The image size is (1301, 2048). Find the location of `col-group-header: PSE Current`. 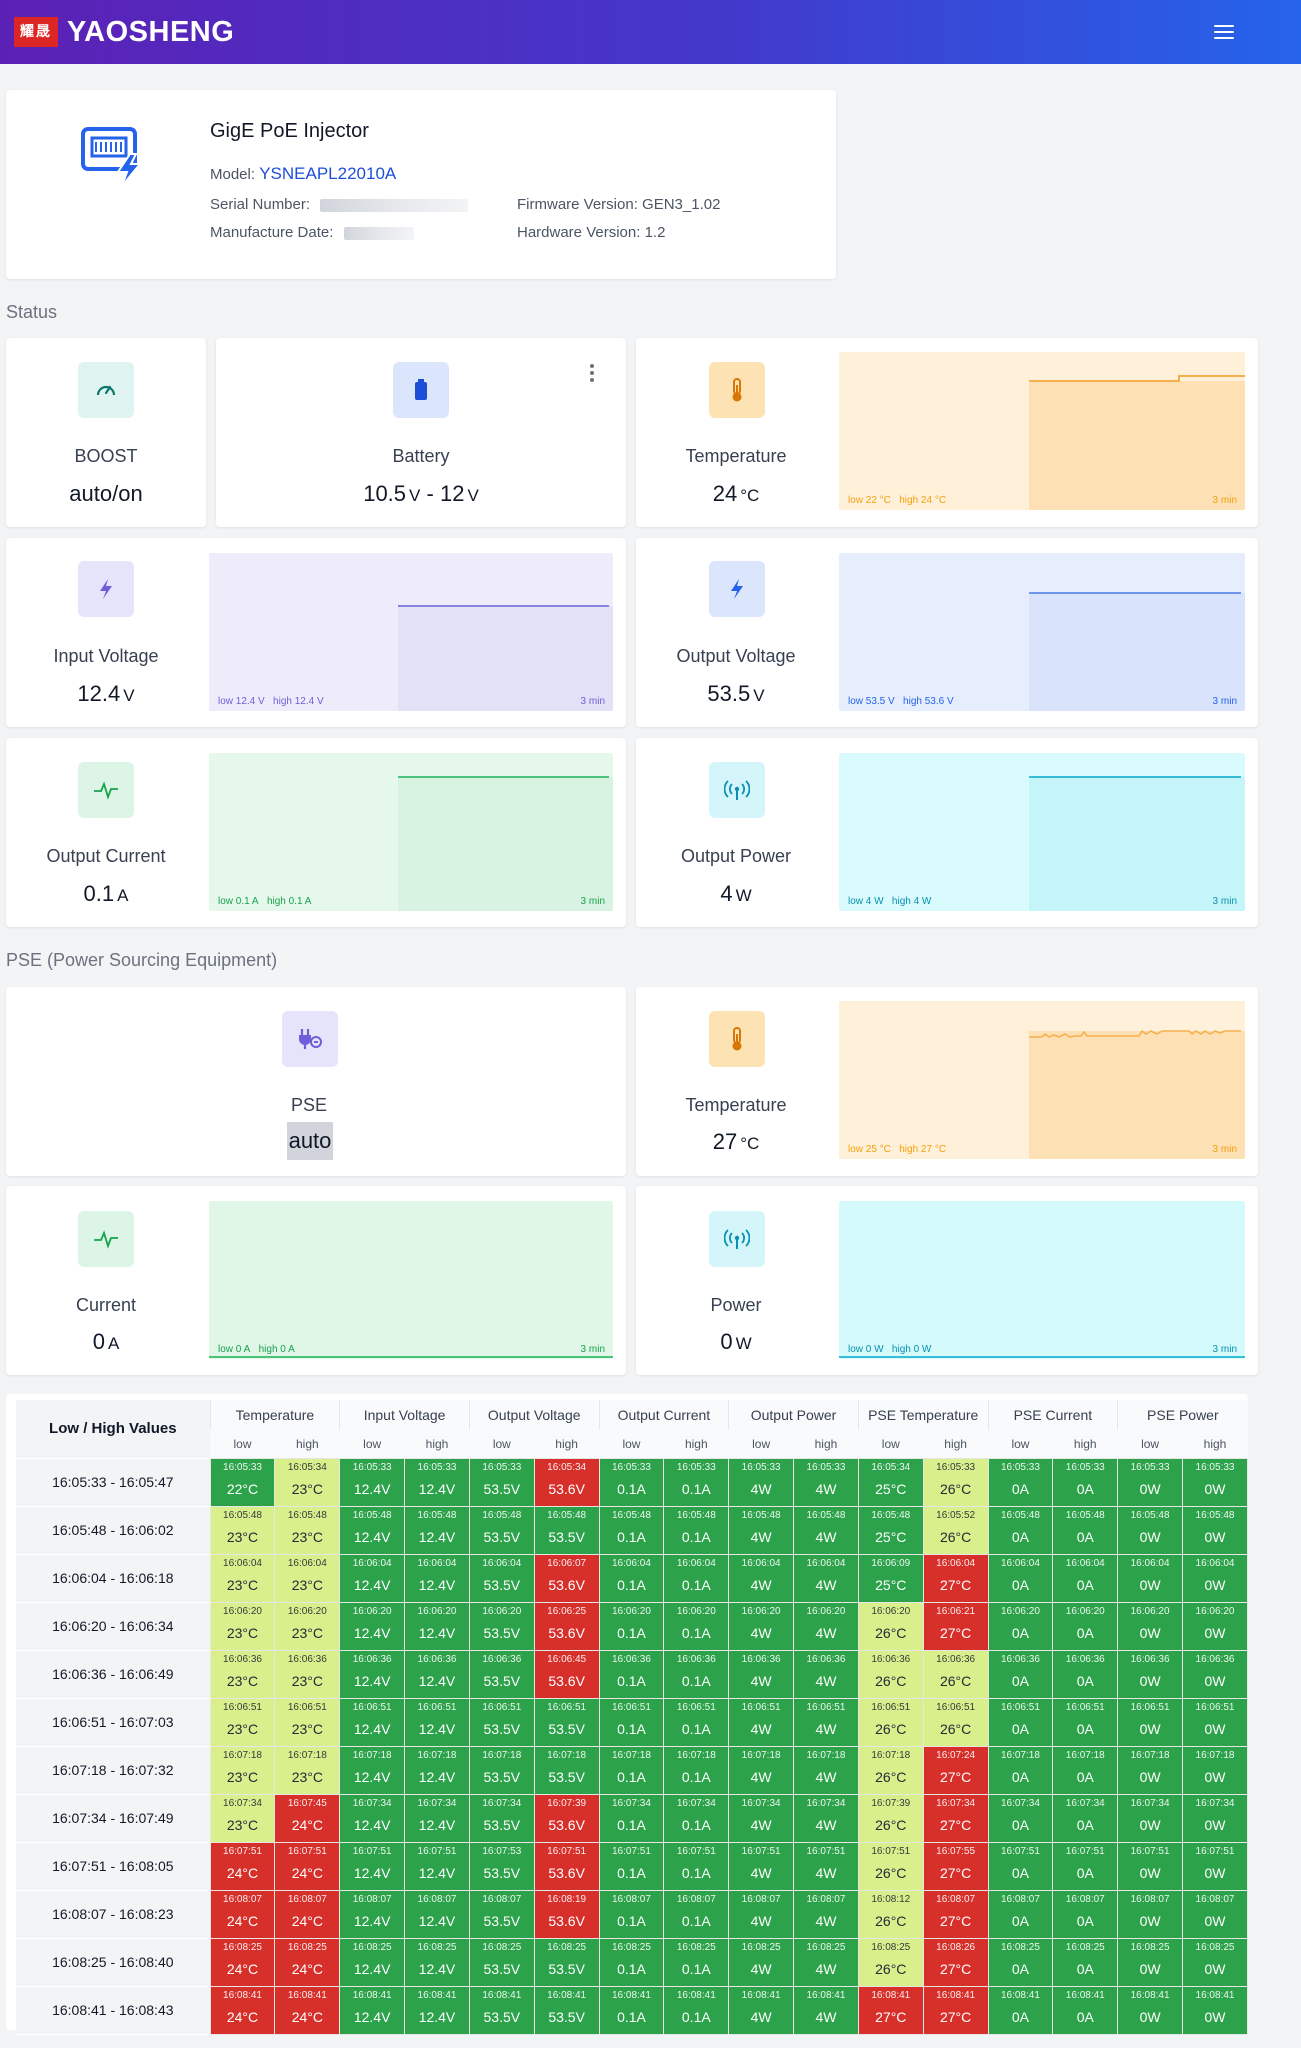

col-group-header: PSE Current is located at coordinates (1052, 1415).